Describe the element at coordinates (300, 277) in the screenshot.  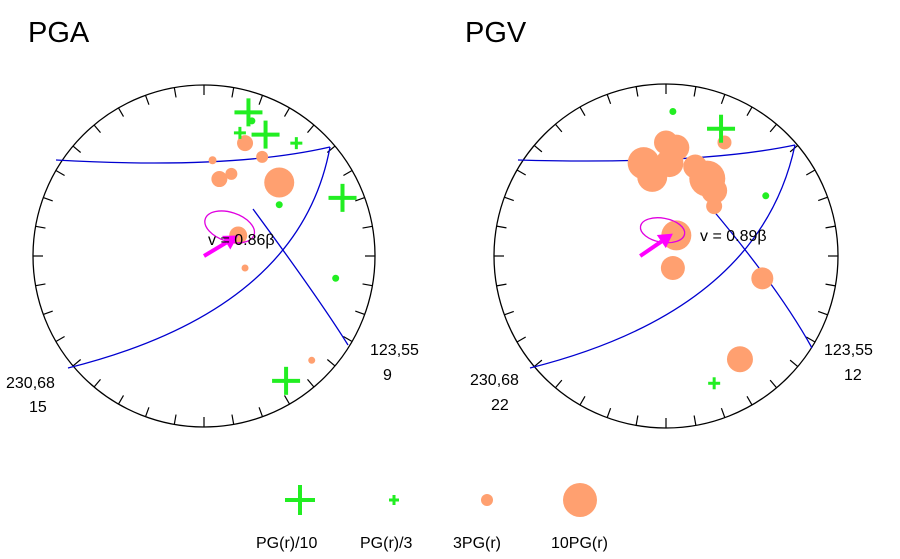
I see `nodal-plane-b` at that location.